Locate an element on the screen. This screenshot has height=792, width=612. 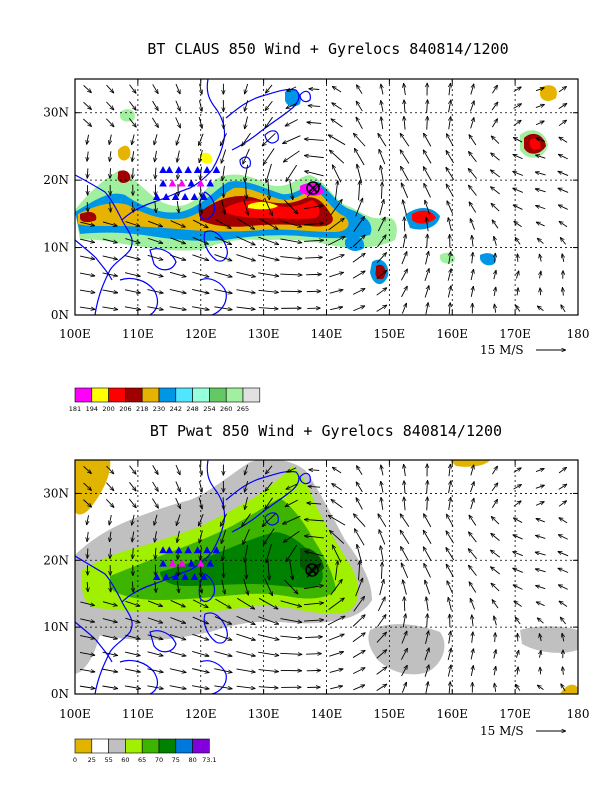
x-tick-label: 100E is located at coordinates (75, 714).